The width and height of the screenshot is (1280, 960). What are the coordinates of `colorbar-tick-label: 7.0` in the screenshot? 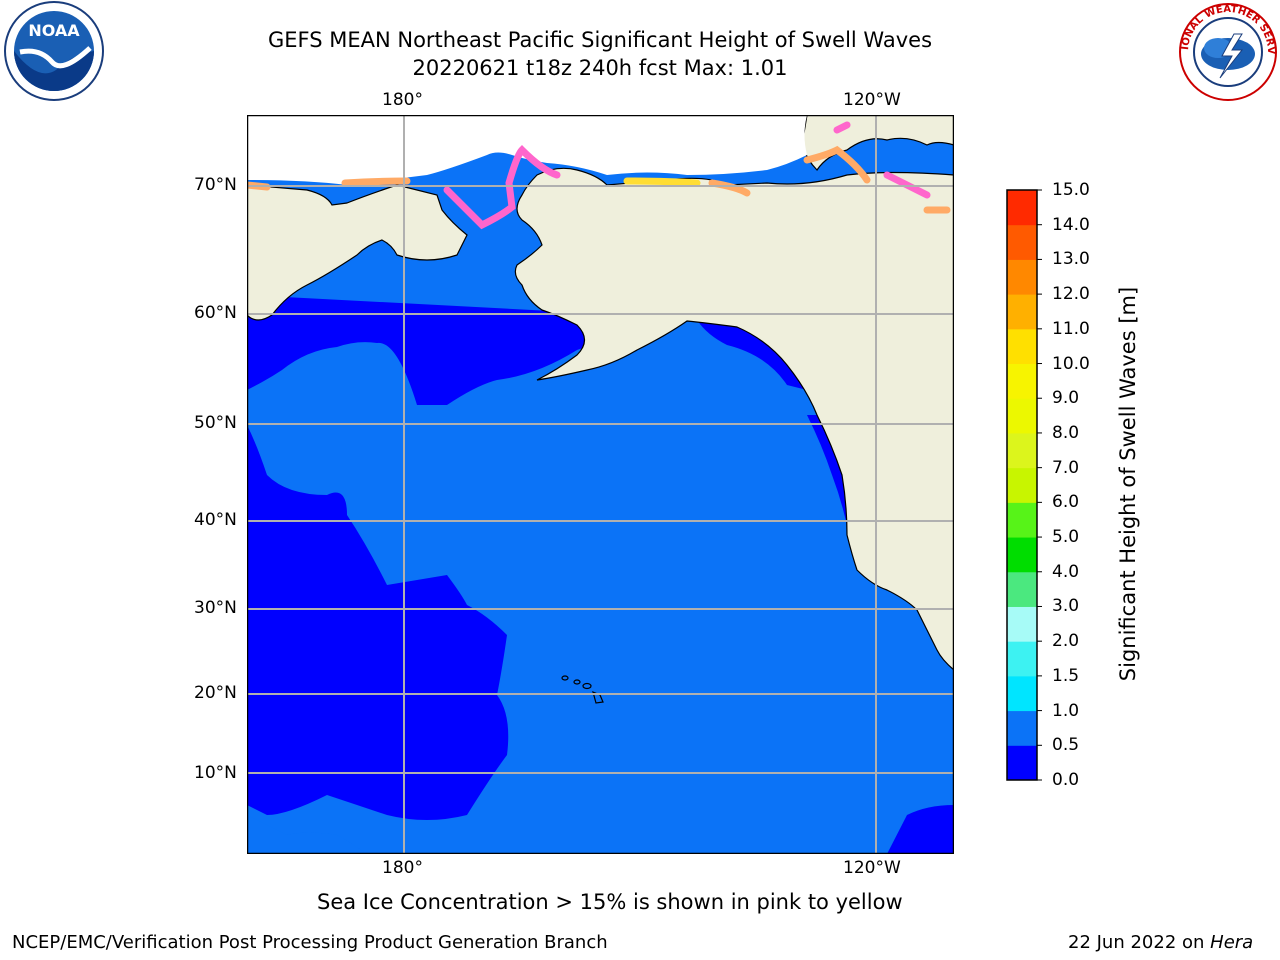 It's located at (1066, 467).